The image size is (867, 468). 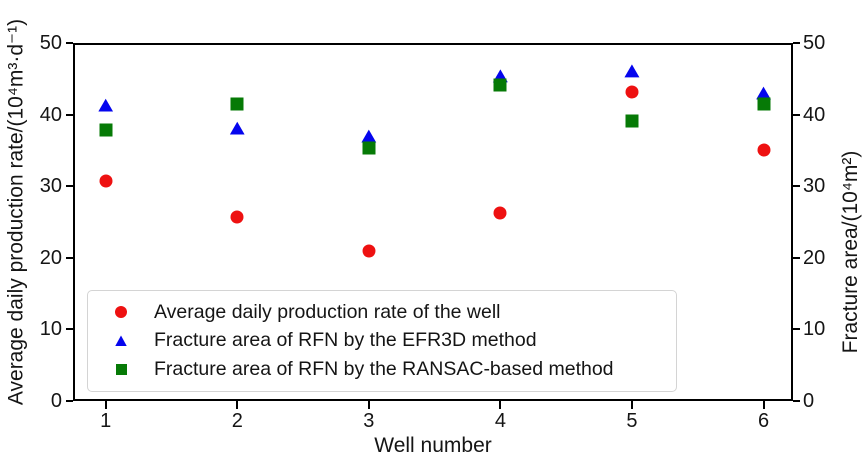 What do you see at coordinates (369, 421) in the screenshot?
I see `x-axis-tick-label: 3` at bounding box center [369, 421].